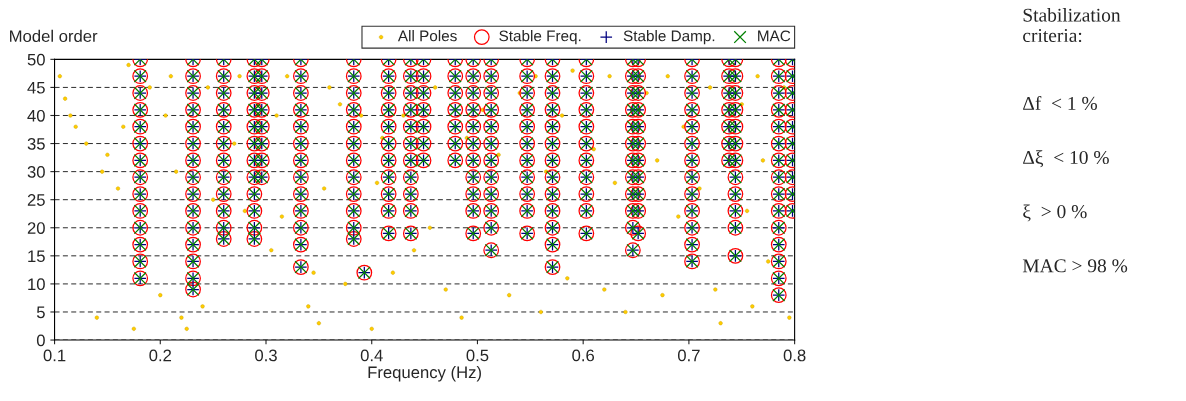  I want to click on x-tick-label: 0.6, so click(583, 355).